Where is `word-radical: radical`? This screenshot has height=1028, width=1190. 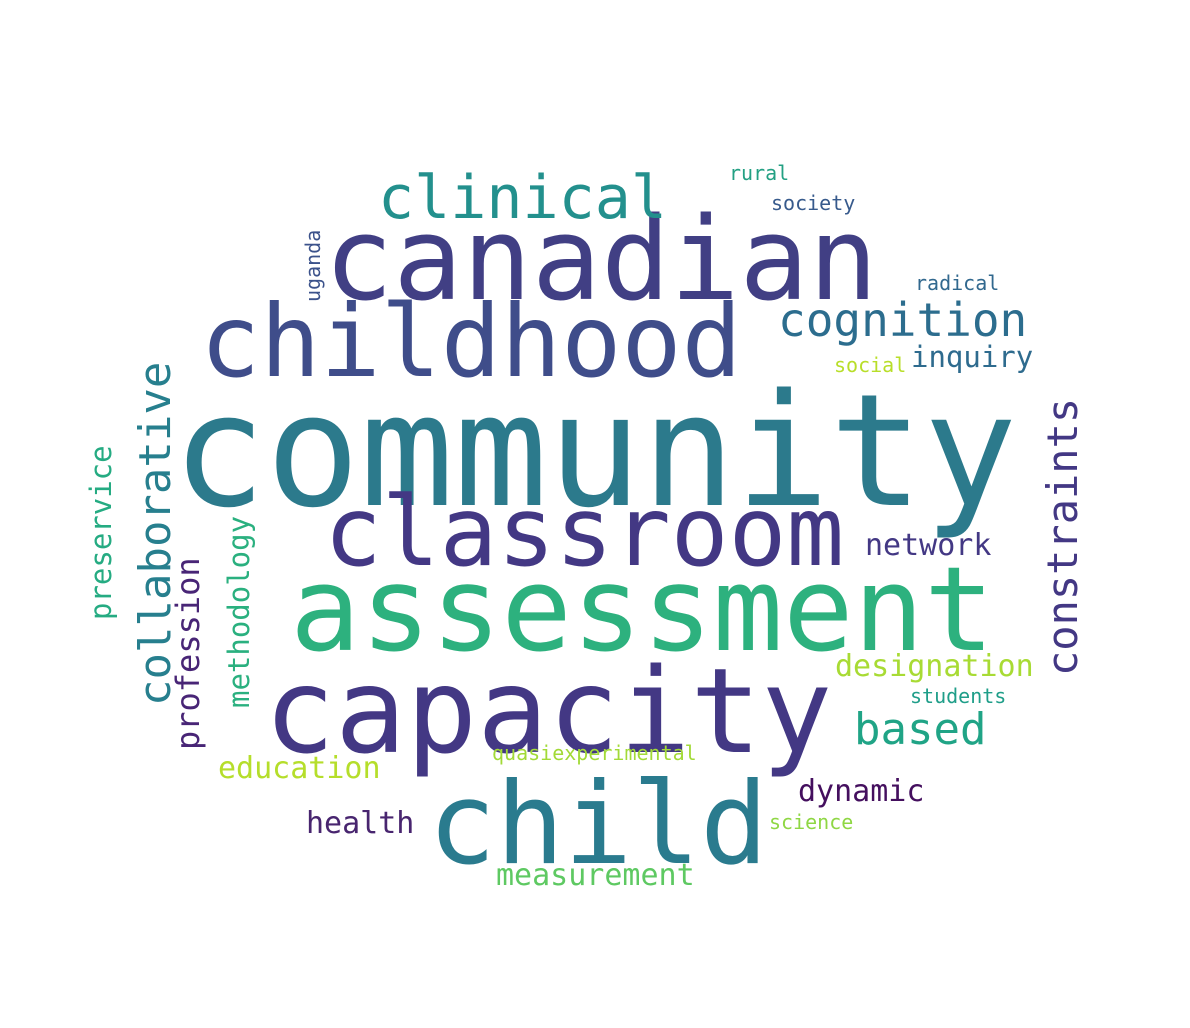 word-radical: radical is located at coordinates (957, 283).